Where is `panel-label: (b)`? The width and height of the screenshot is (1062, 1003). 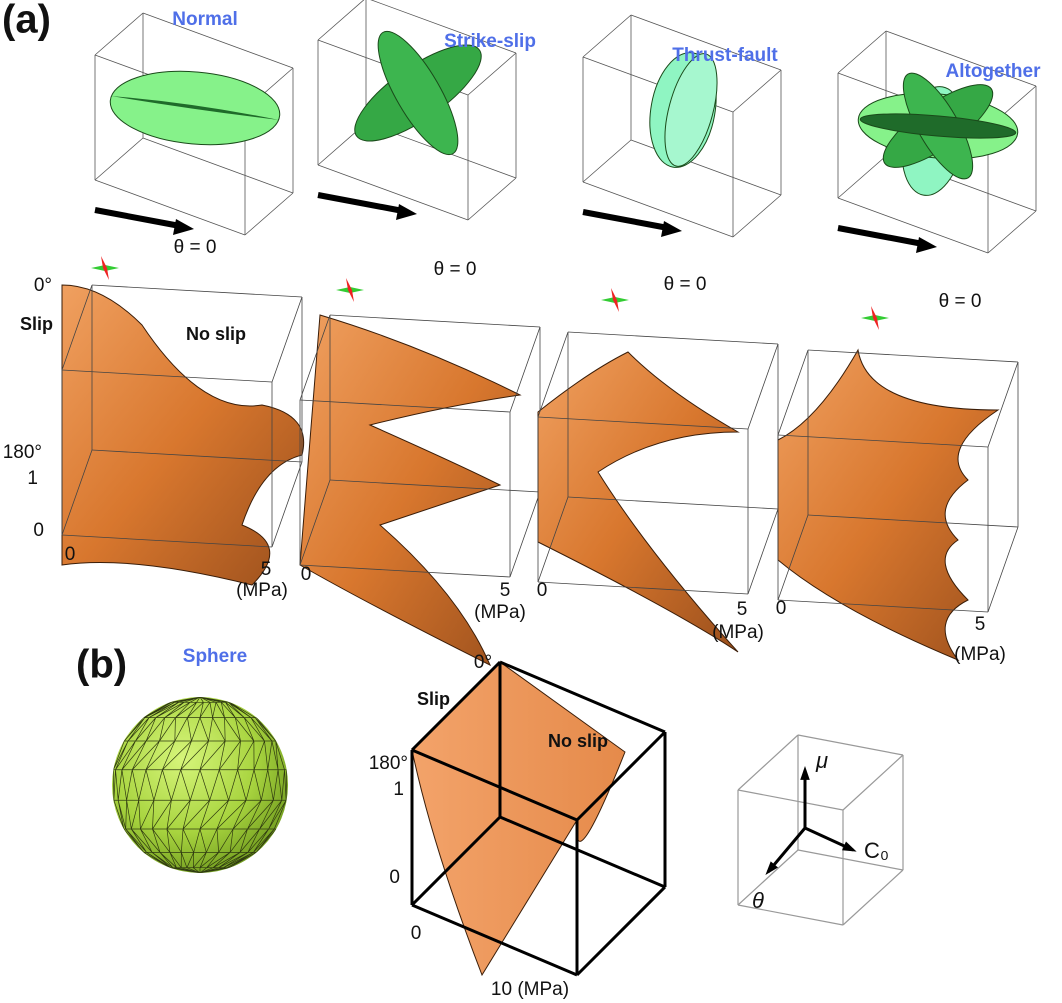 panel-label: (b) is located at coordinates (101, 665).